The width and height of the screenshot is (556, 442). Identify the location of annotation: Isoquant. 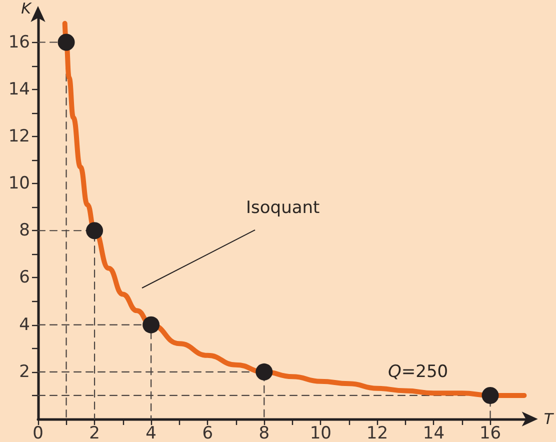
(283, 208).